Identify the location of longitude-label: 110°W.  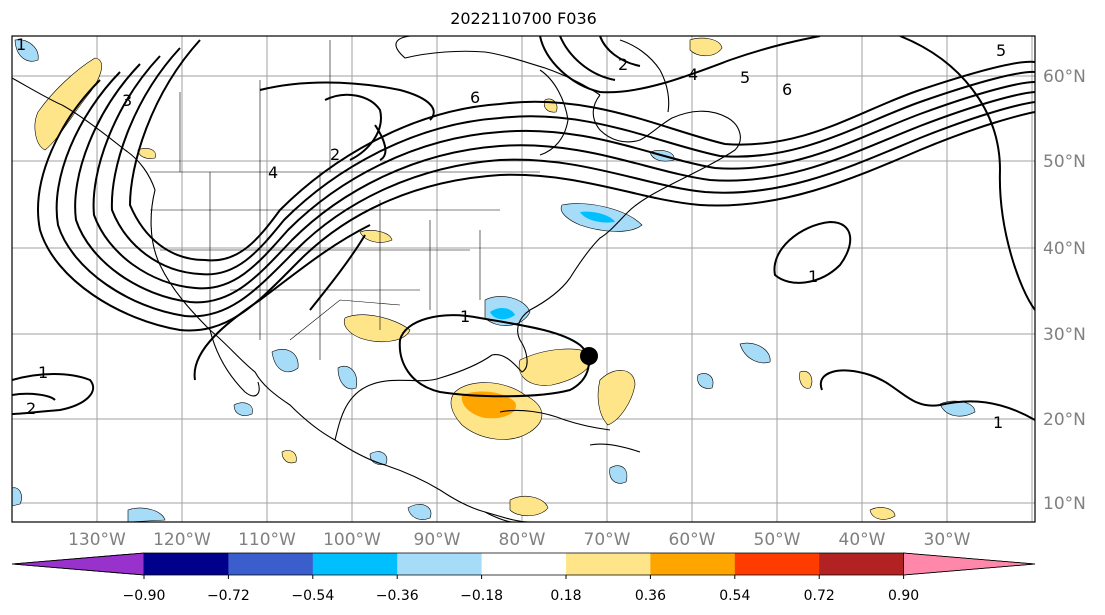
(267, 540).